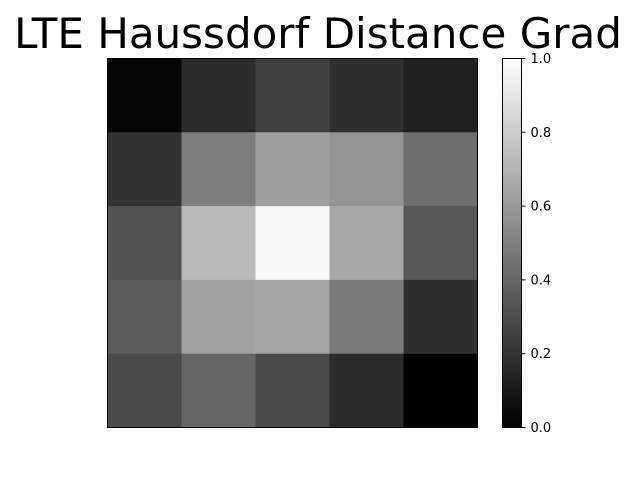  Describe the element at coordinates (318, 33) in the screenshot. I see `chart-title: LTE Haussdorf Distance Grad` at that location.